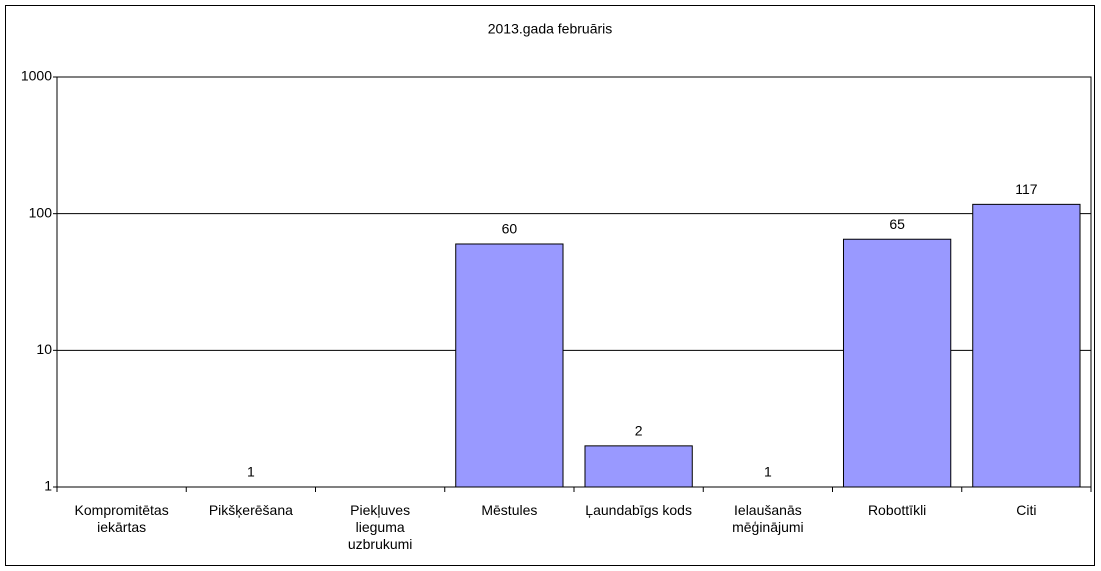 The width and height of the screenshot is (1101, 571). Describe the element at coordinates (638, 510) in the screenshot. I see `x-tick-label: Ļaundabīgs kods` at that location.